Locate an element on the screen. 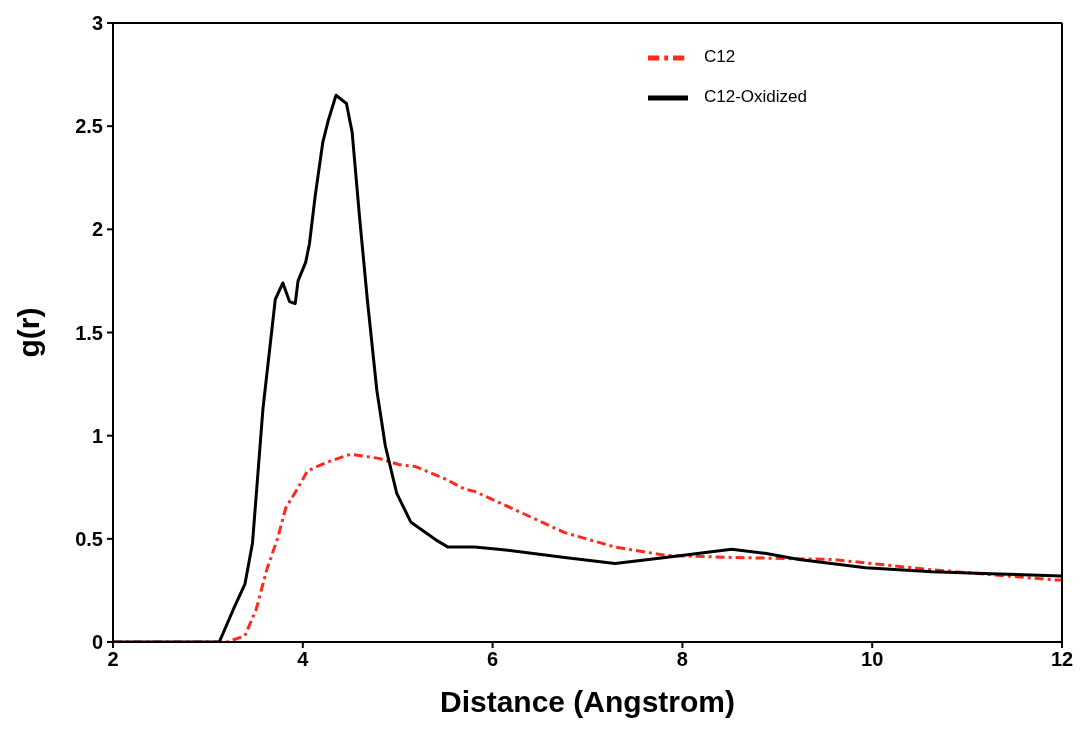 The height and width of the screenshot is (740, 1081). y-tick-label: 0.5 is located at coordinates (89, 538).